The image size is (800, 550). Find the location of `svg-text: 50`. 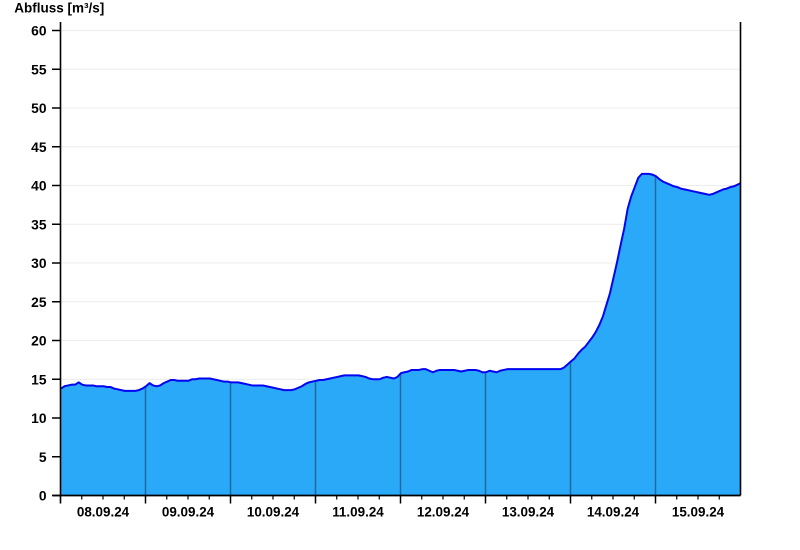

svg-text: 50 is located at coordinates (39, 108).